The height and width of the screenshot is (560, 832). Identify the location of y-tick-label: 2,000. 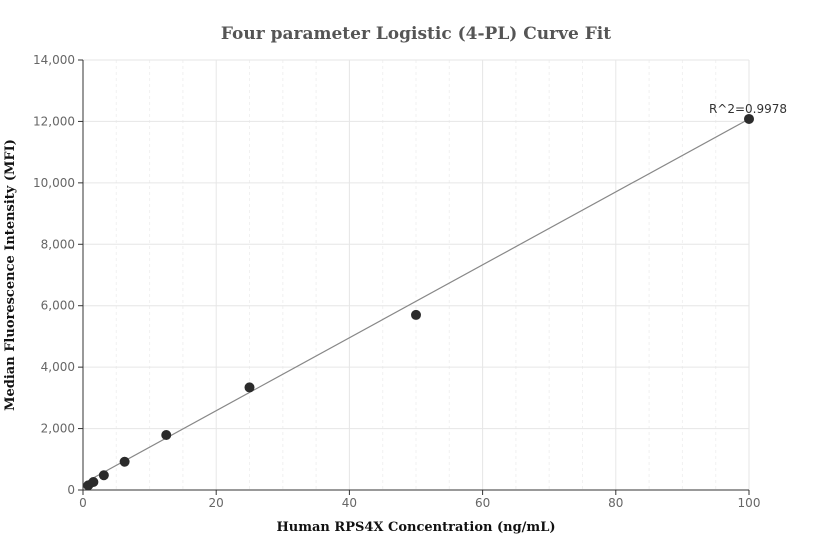
(58, 429).